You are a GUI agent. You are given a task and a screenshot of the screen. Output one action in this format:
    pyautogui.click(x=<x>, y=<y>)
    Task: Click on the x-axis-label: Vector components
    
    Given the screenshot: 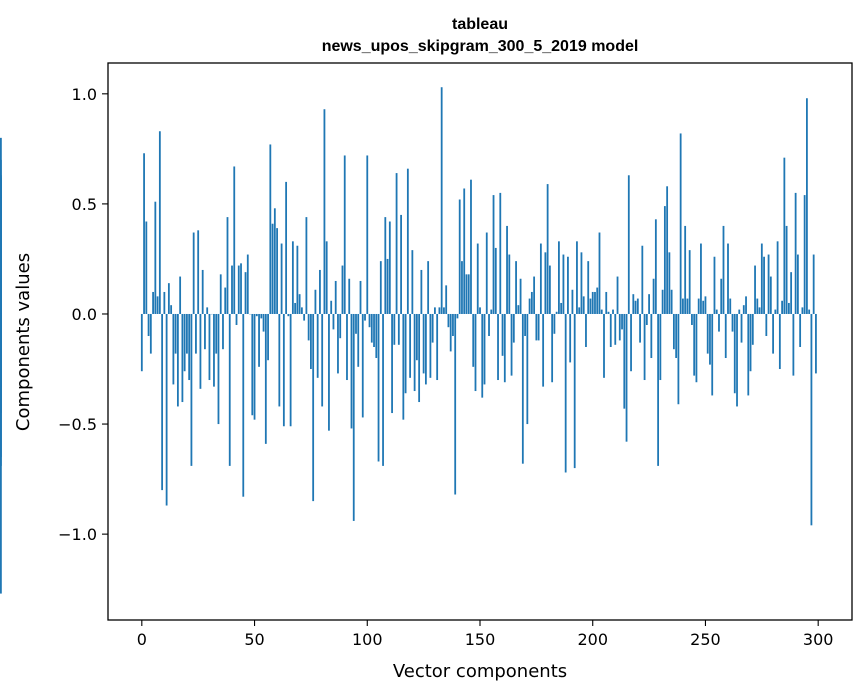 What is the action you would take?
    pyautogui.click(x=480, y=671)
    